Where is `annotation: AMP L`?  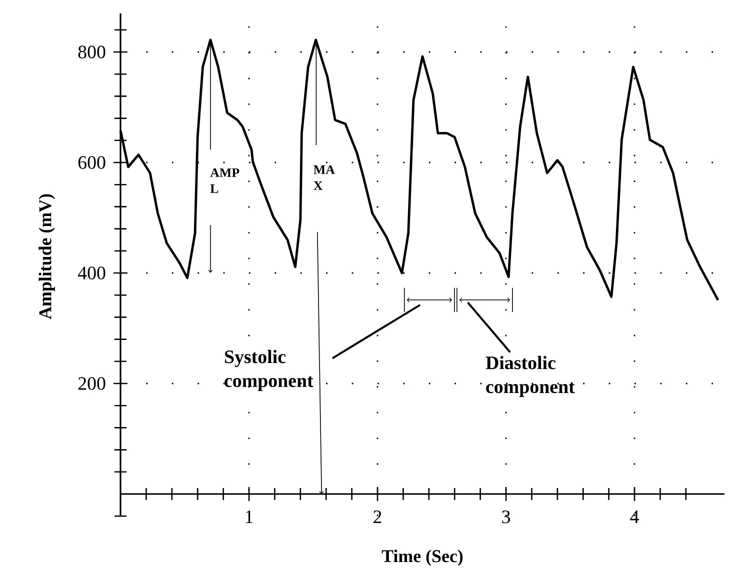 annotation: AMP L is located at coordinates (225, 180).